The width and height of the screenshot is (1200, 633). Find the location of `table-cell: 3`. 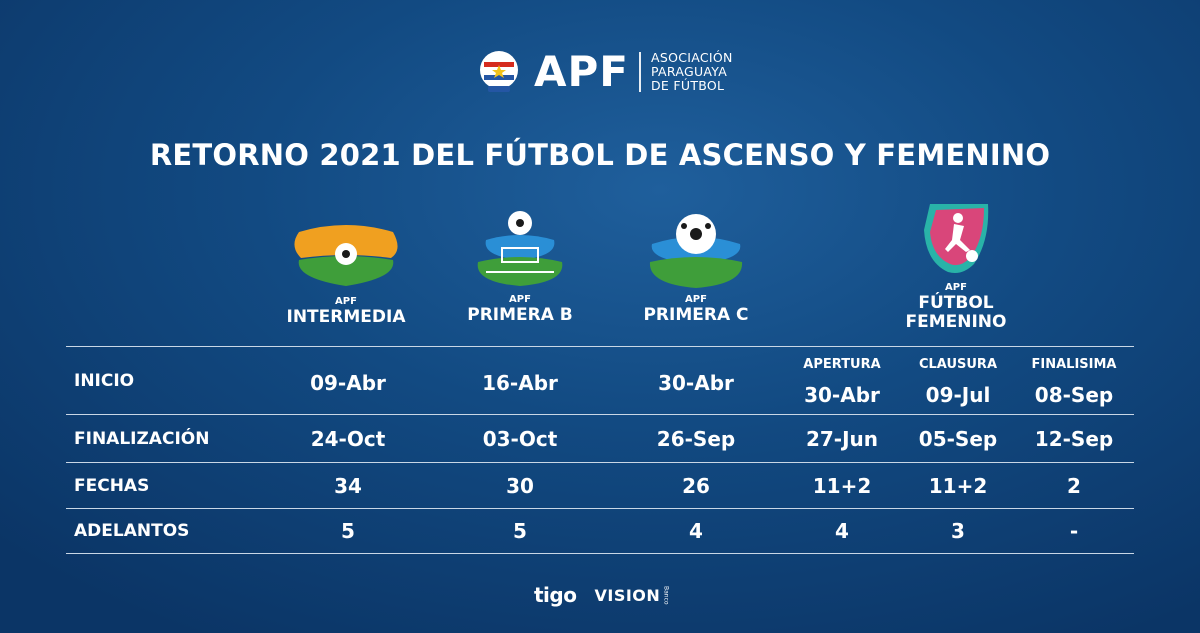

table-cell: 3 is located at coordinates (958, 531).